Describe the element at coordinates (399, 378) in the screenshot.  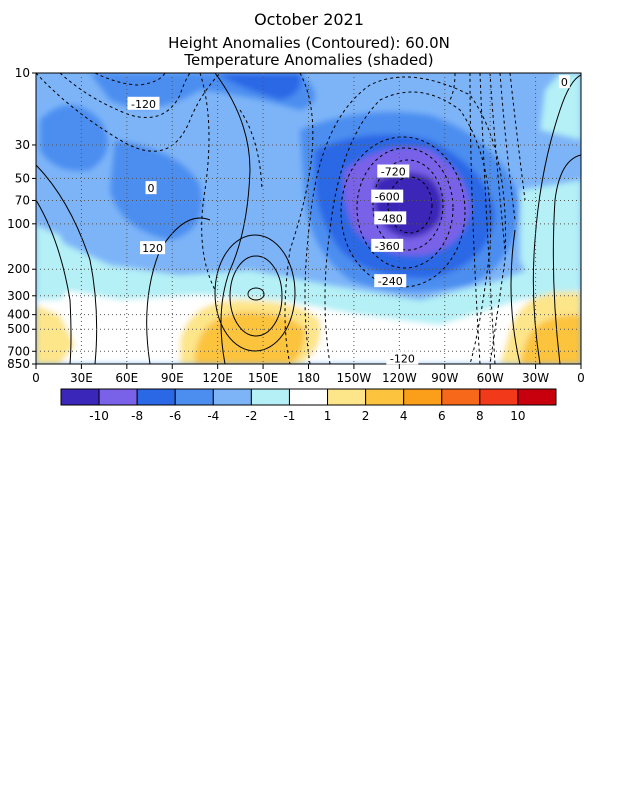
I see `x-tick-label: 120W` at that location.